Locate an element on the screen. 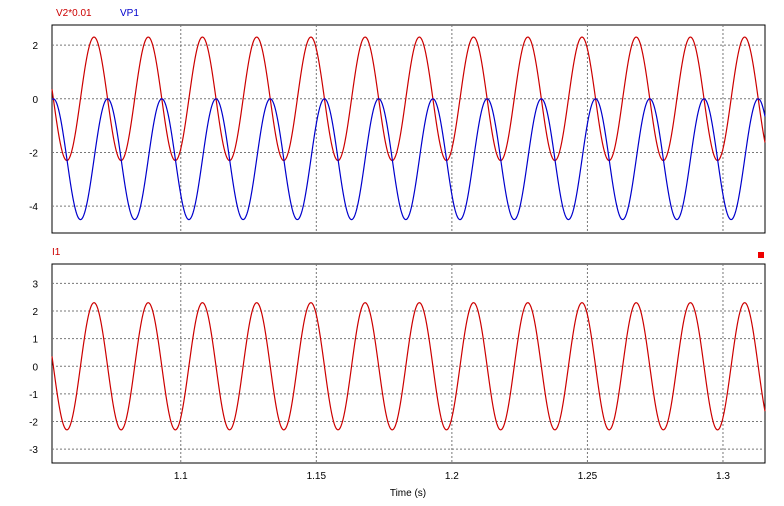 The height and width of the screenshot is (506, 784). x-tick-label: 1.1 is located at coordinates (181, 476).